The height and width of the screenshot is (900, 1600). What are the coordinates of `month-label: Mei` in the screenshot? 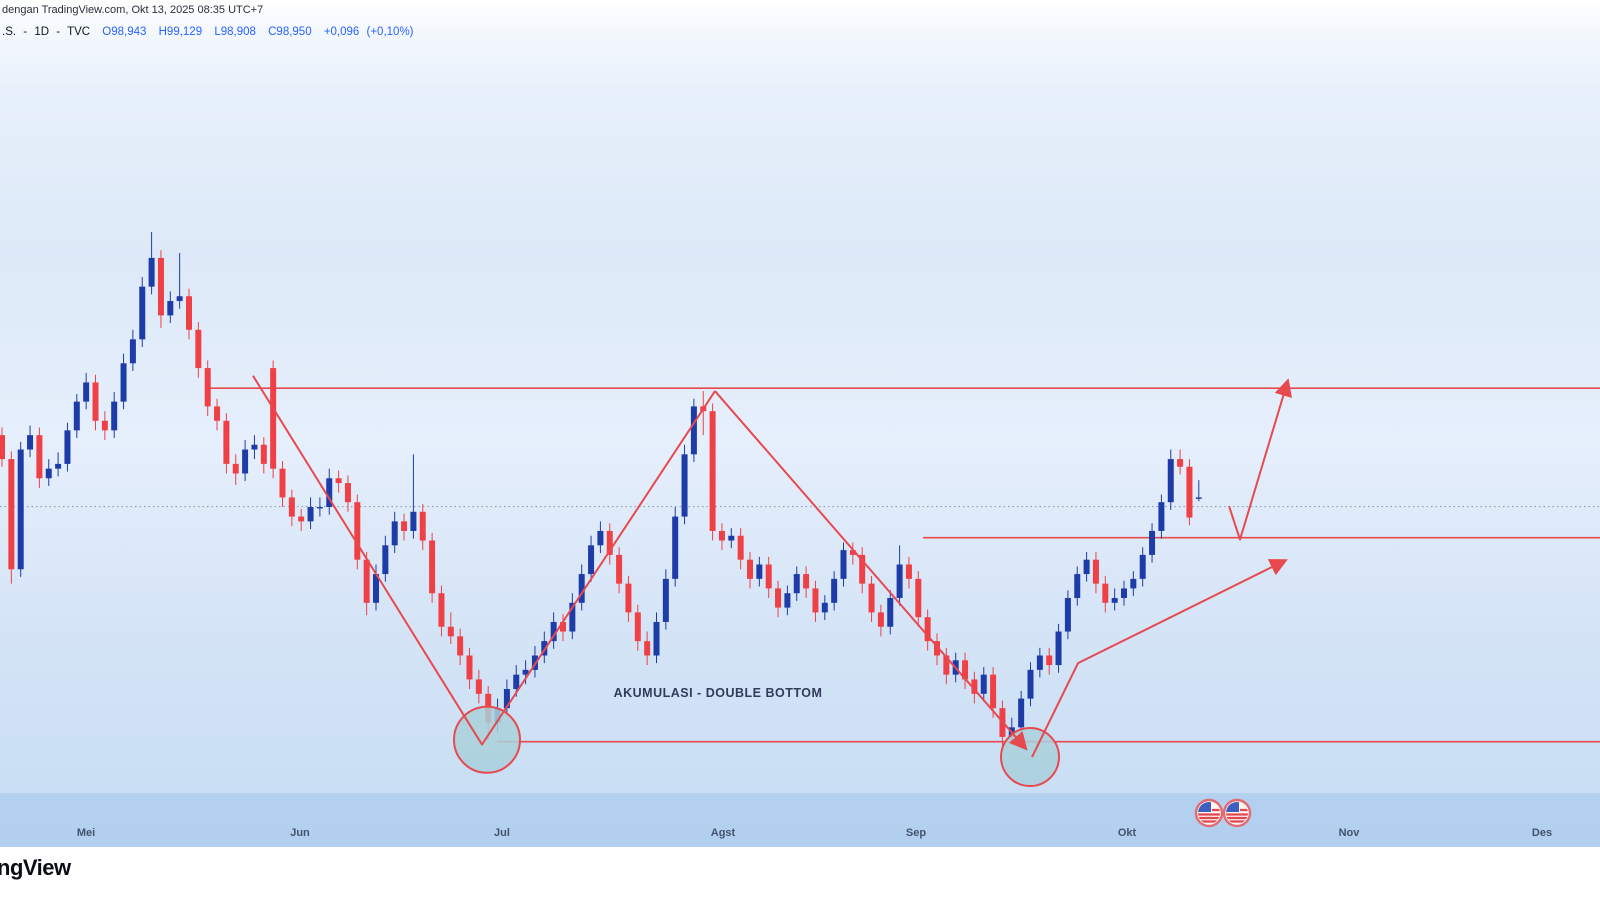 It's located at (86, 833).